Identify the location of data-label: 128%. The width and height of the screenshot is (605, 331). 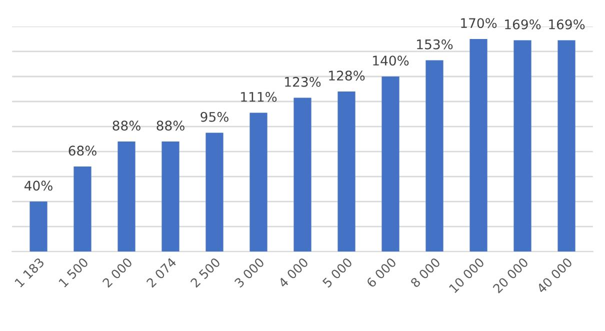
(347, 75).